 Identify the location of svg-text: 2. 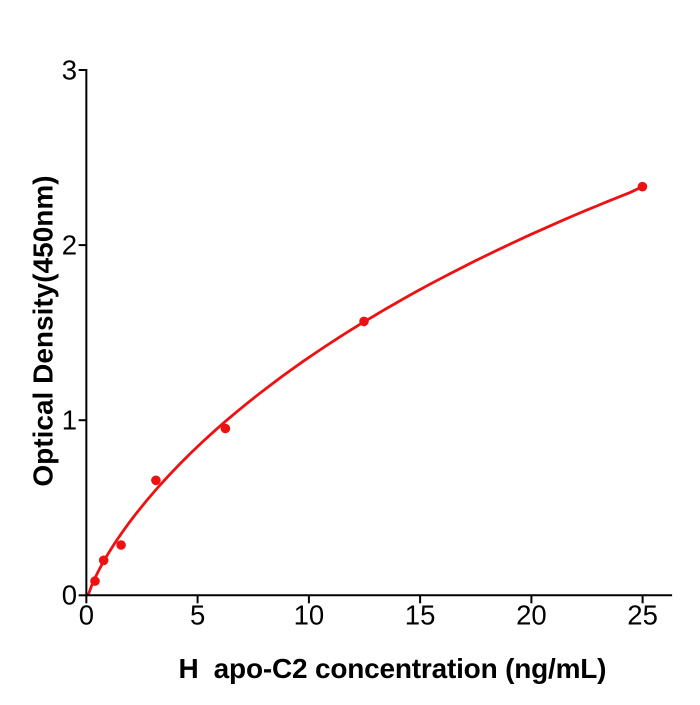
(69, 244).